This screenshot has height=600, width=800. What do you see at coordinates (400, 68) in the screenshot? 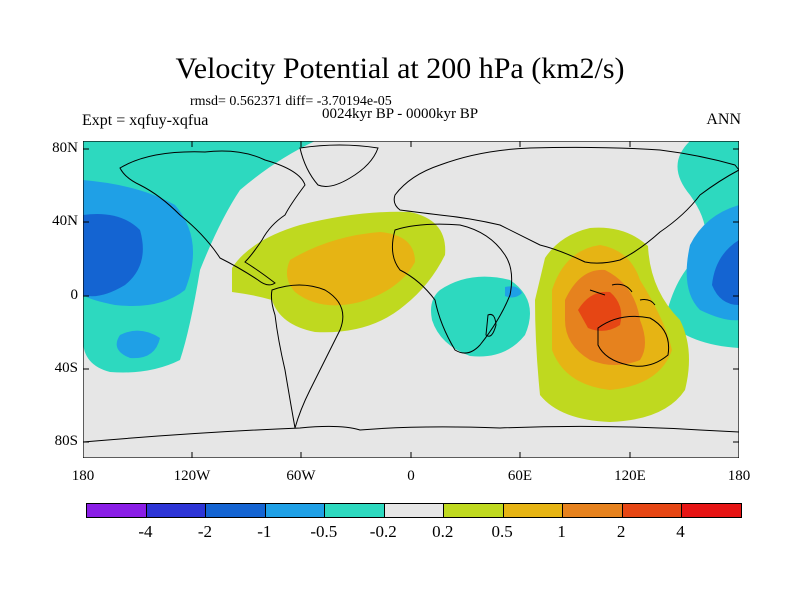
I see `plot-title: Velocity Potential at 200 hPa (km2/s)` at bounding box center [400, 68].